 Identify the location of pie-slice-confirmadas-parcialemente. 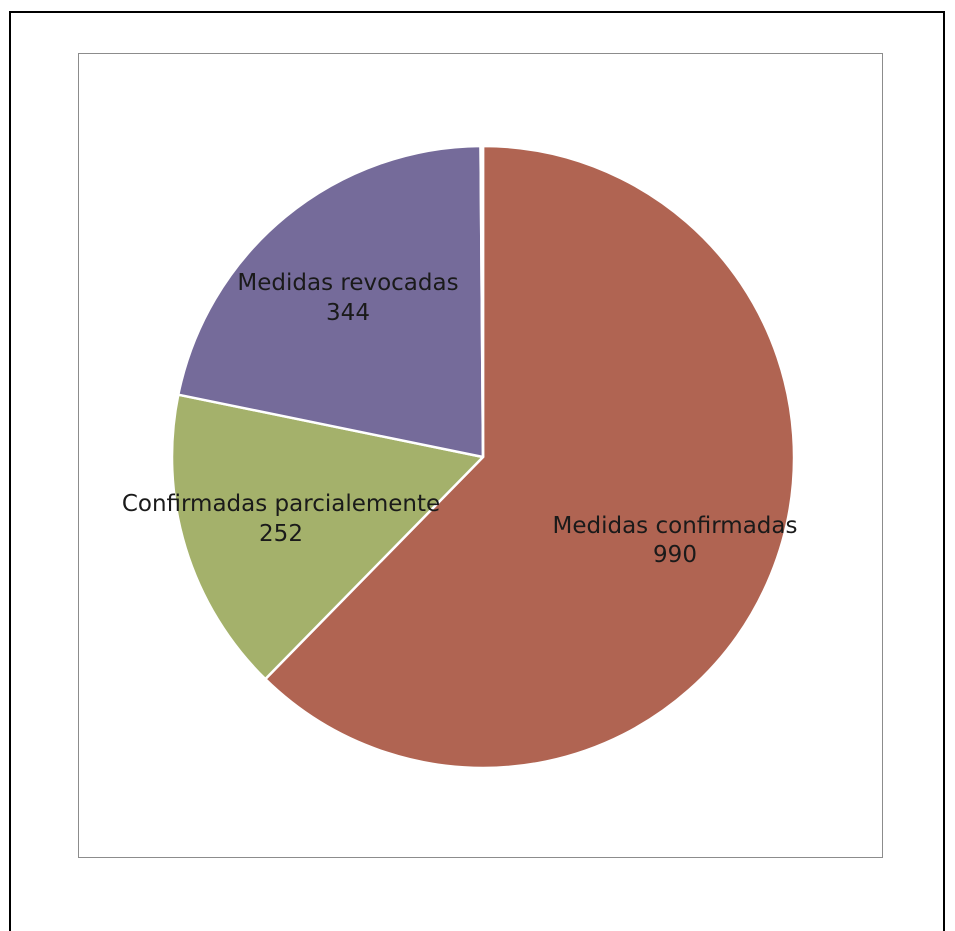
(327, 537).